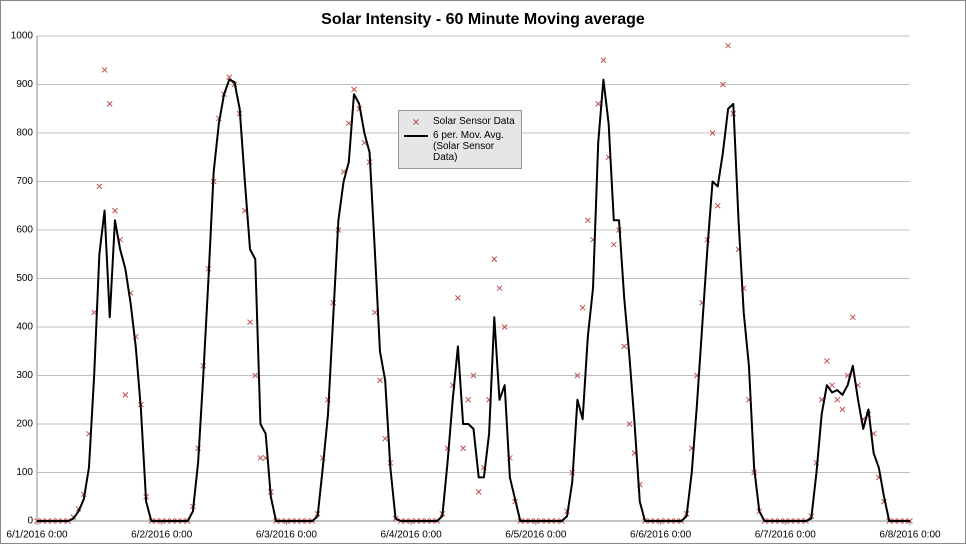 Image resolution: width=966 pixels, height=544 pixels. Describe the element at coordinates (24, 375) in the screenshot. I see `y-tick-label: 300` at that location.